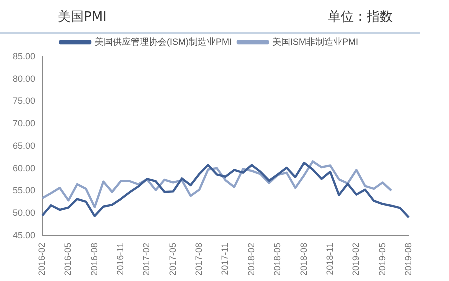  I want to click on y-tick-label: 45.00, so click(24, 235).